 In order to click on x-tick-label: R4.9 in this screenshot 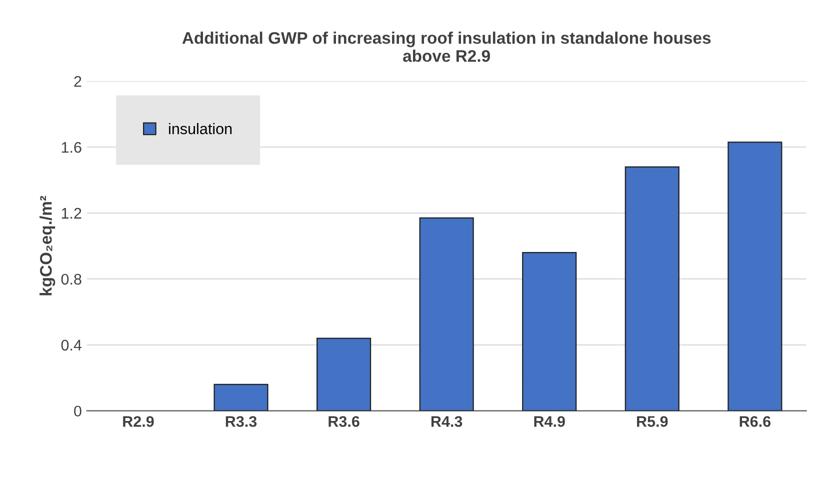, I will do `click(549, 421)`.